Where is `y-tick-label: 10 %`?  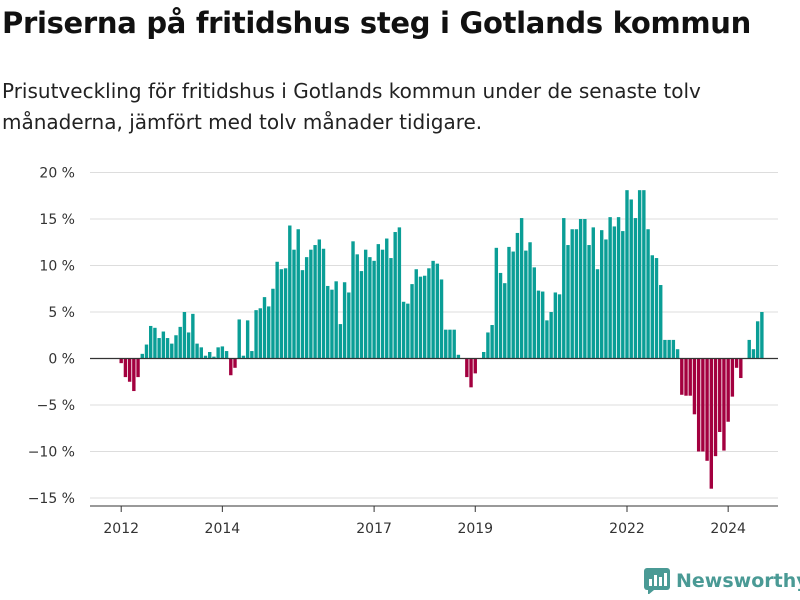 y-tick-label: 10 % is located at coordinates (57, 267).